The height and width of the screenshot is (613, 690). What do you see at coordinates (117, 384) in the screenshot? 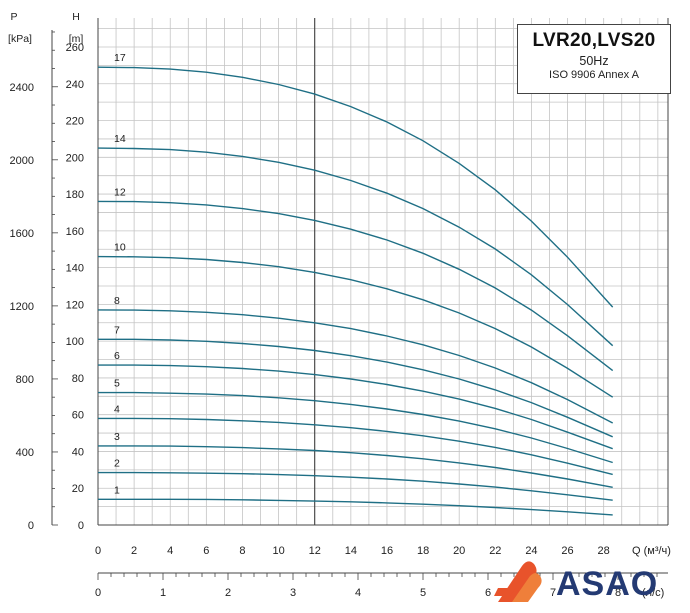
I see `stage-label: 5` at bounding box center [117, 384].